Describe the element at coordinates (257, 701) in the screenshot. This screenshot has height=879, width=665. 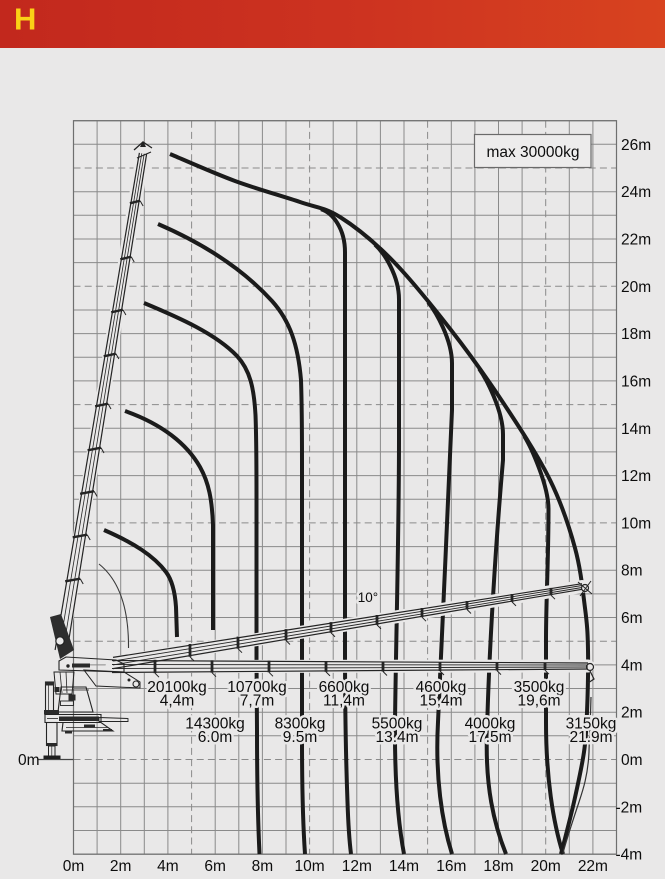
I see `svg-text: 7,7m` at that location.